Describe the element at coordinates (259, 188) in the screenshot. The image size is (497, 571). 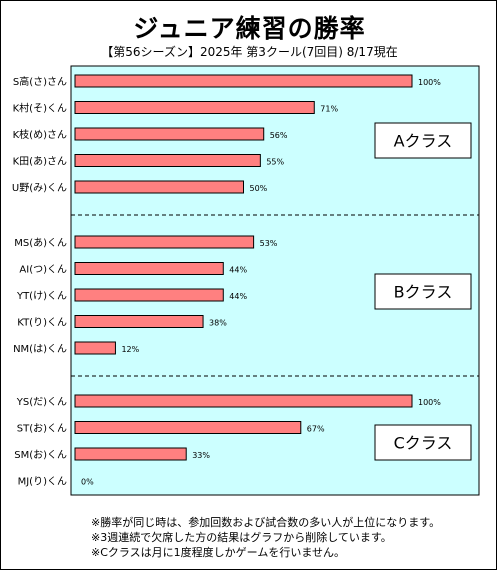
I see `data-label: 50%` at that location.